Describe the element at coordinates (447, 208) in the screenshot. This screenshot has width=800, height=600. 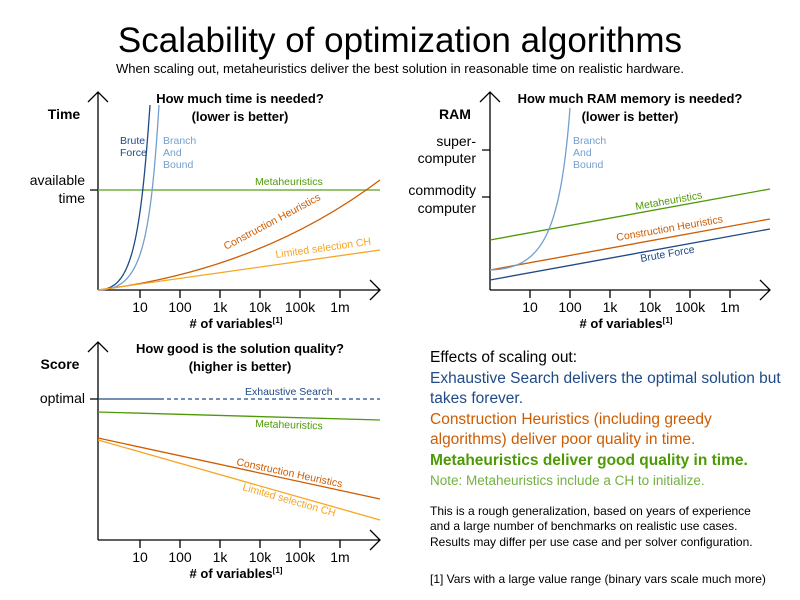
I see `commodity-label-2: computer` at that location.